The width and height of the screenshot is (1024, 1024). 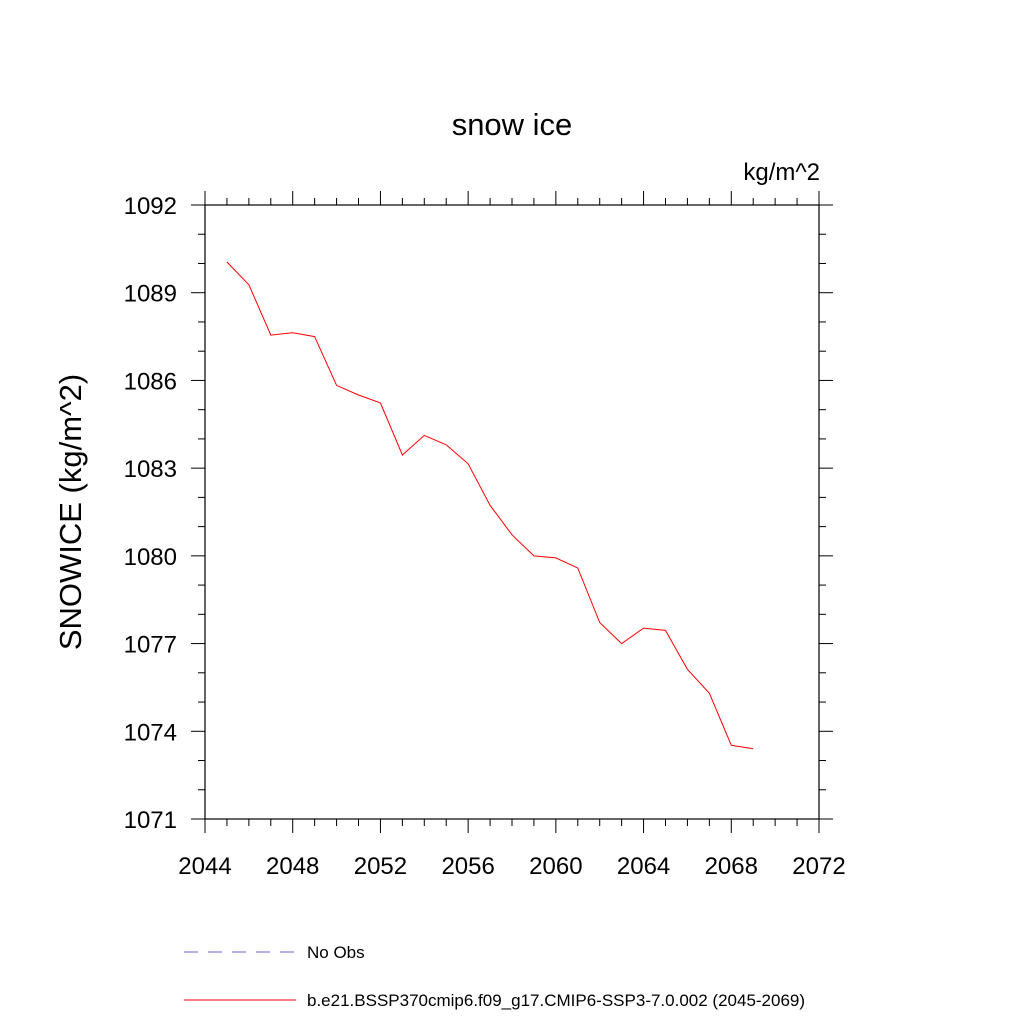 What do you see at coordinates (555, 866) in the screenshot?
I see `x-tick-label: 2060` at bounding box center [555, 866].